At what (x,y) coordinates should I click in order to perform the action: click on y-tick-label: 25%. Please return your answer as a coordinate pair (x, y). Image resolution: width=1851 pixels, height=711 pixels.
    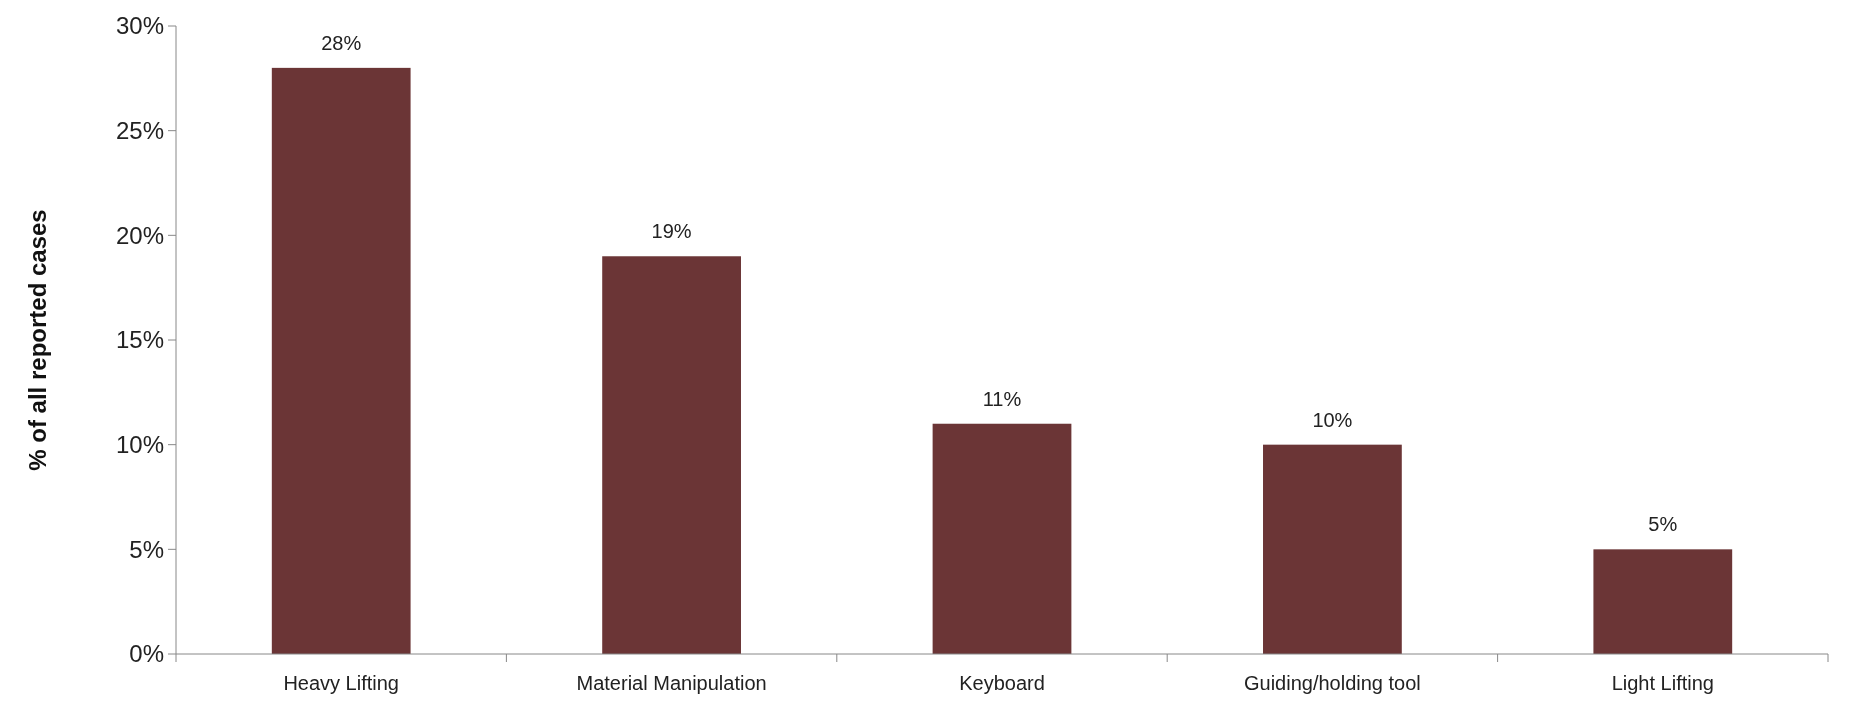
    Looking at the image, I should click on (139, 131).